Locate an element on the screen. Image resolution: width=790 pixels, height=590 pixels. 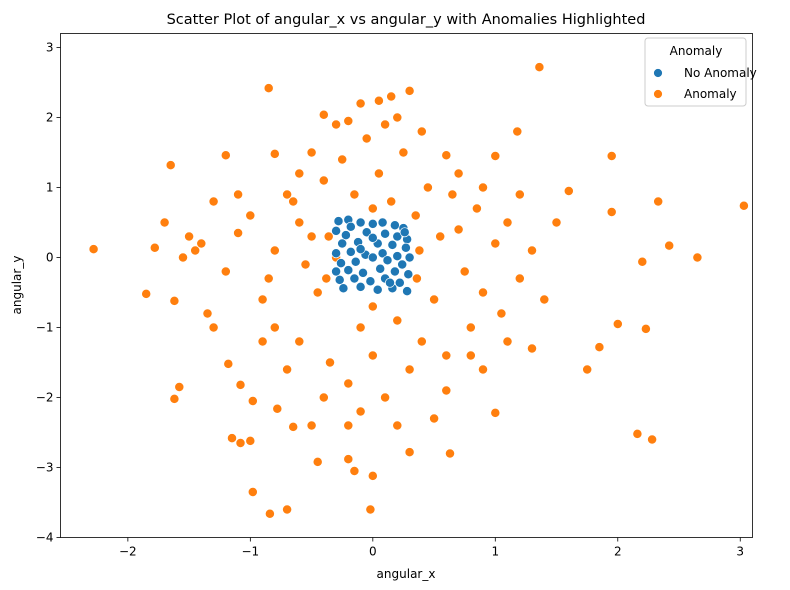
y-tick-label: 1 is located at coordinates (50, 188).